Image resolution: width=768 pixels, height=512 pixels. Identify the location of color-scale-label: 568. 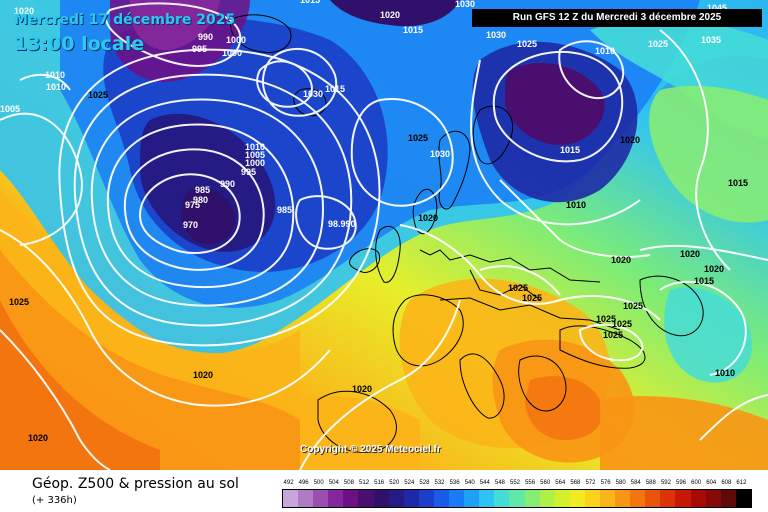
(575, 483).